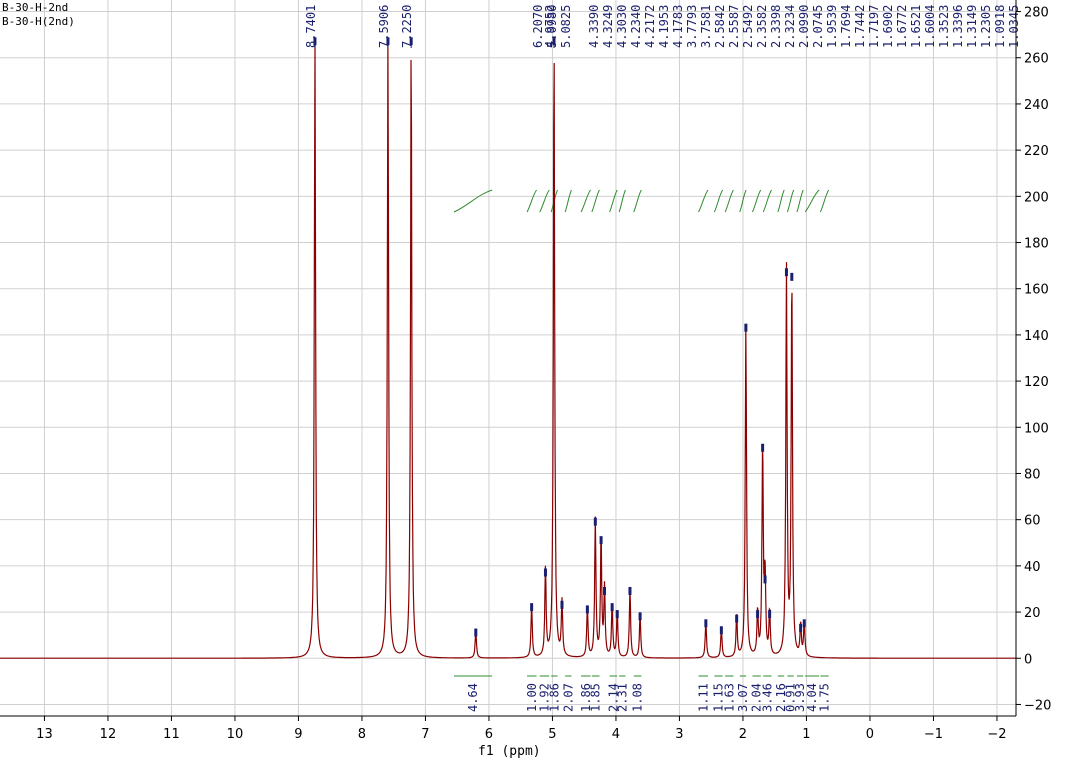  I want to click on integral-value: 1.08, so click(638, 697).